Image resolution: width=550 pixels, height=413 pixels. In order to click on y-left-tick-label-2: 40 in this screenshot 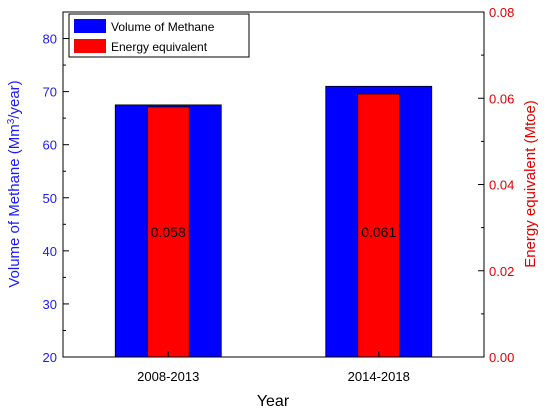, I will do `click(50, 251)`.